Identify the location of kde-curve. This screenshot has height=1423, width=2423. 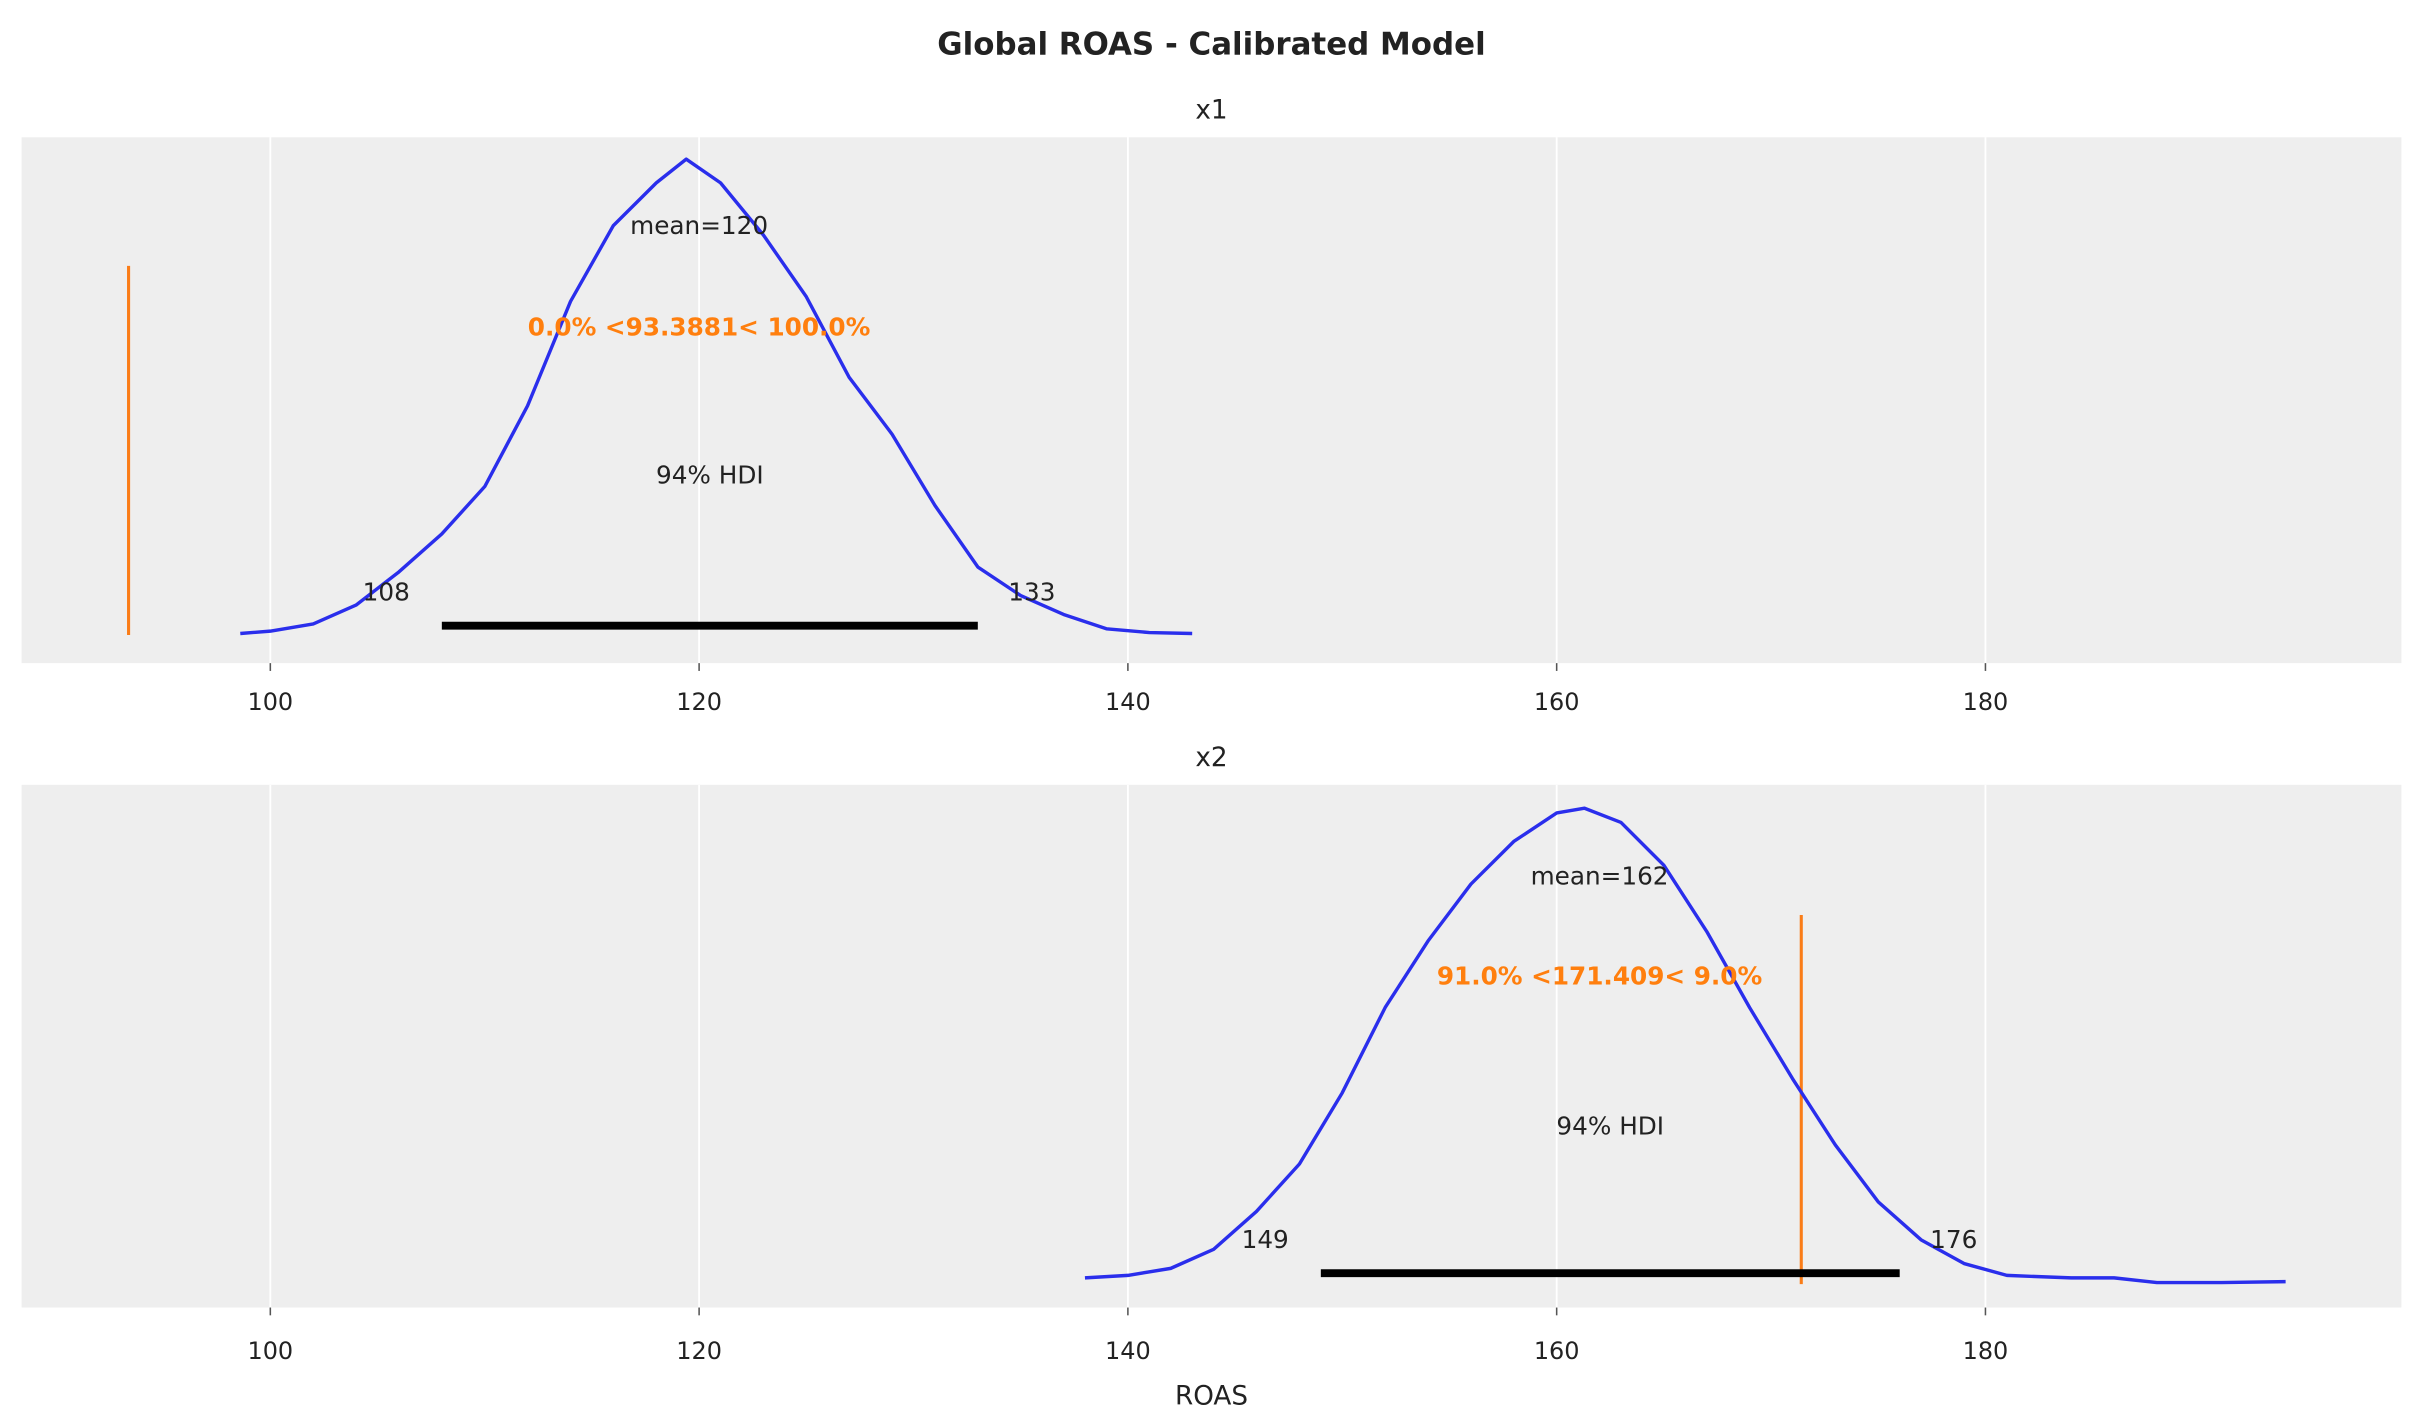
(716, 396).